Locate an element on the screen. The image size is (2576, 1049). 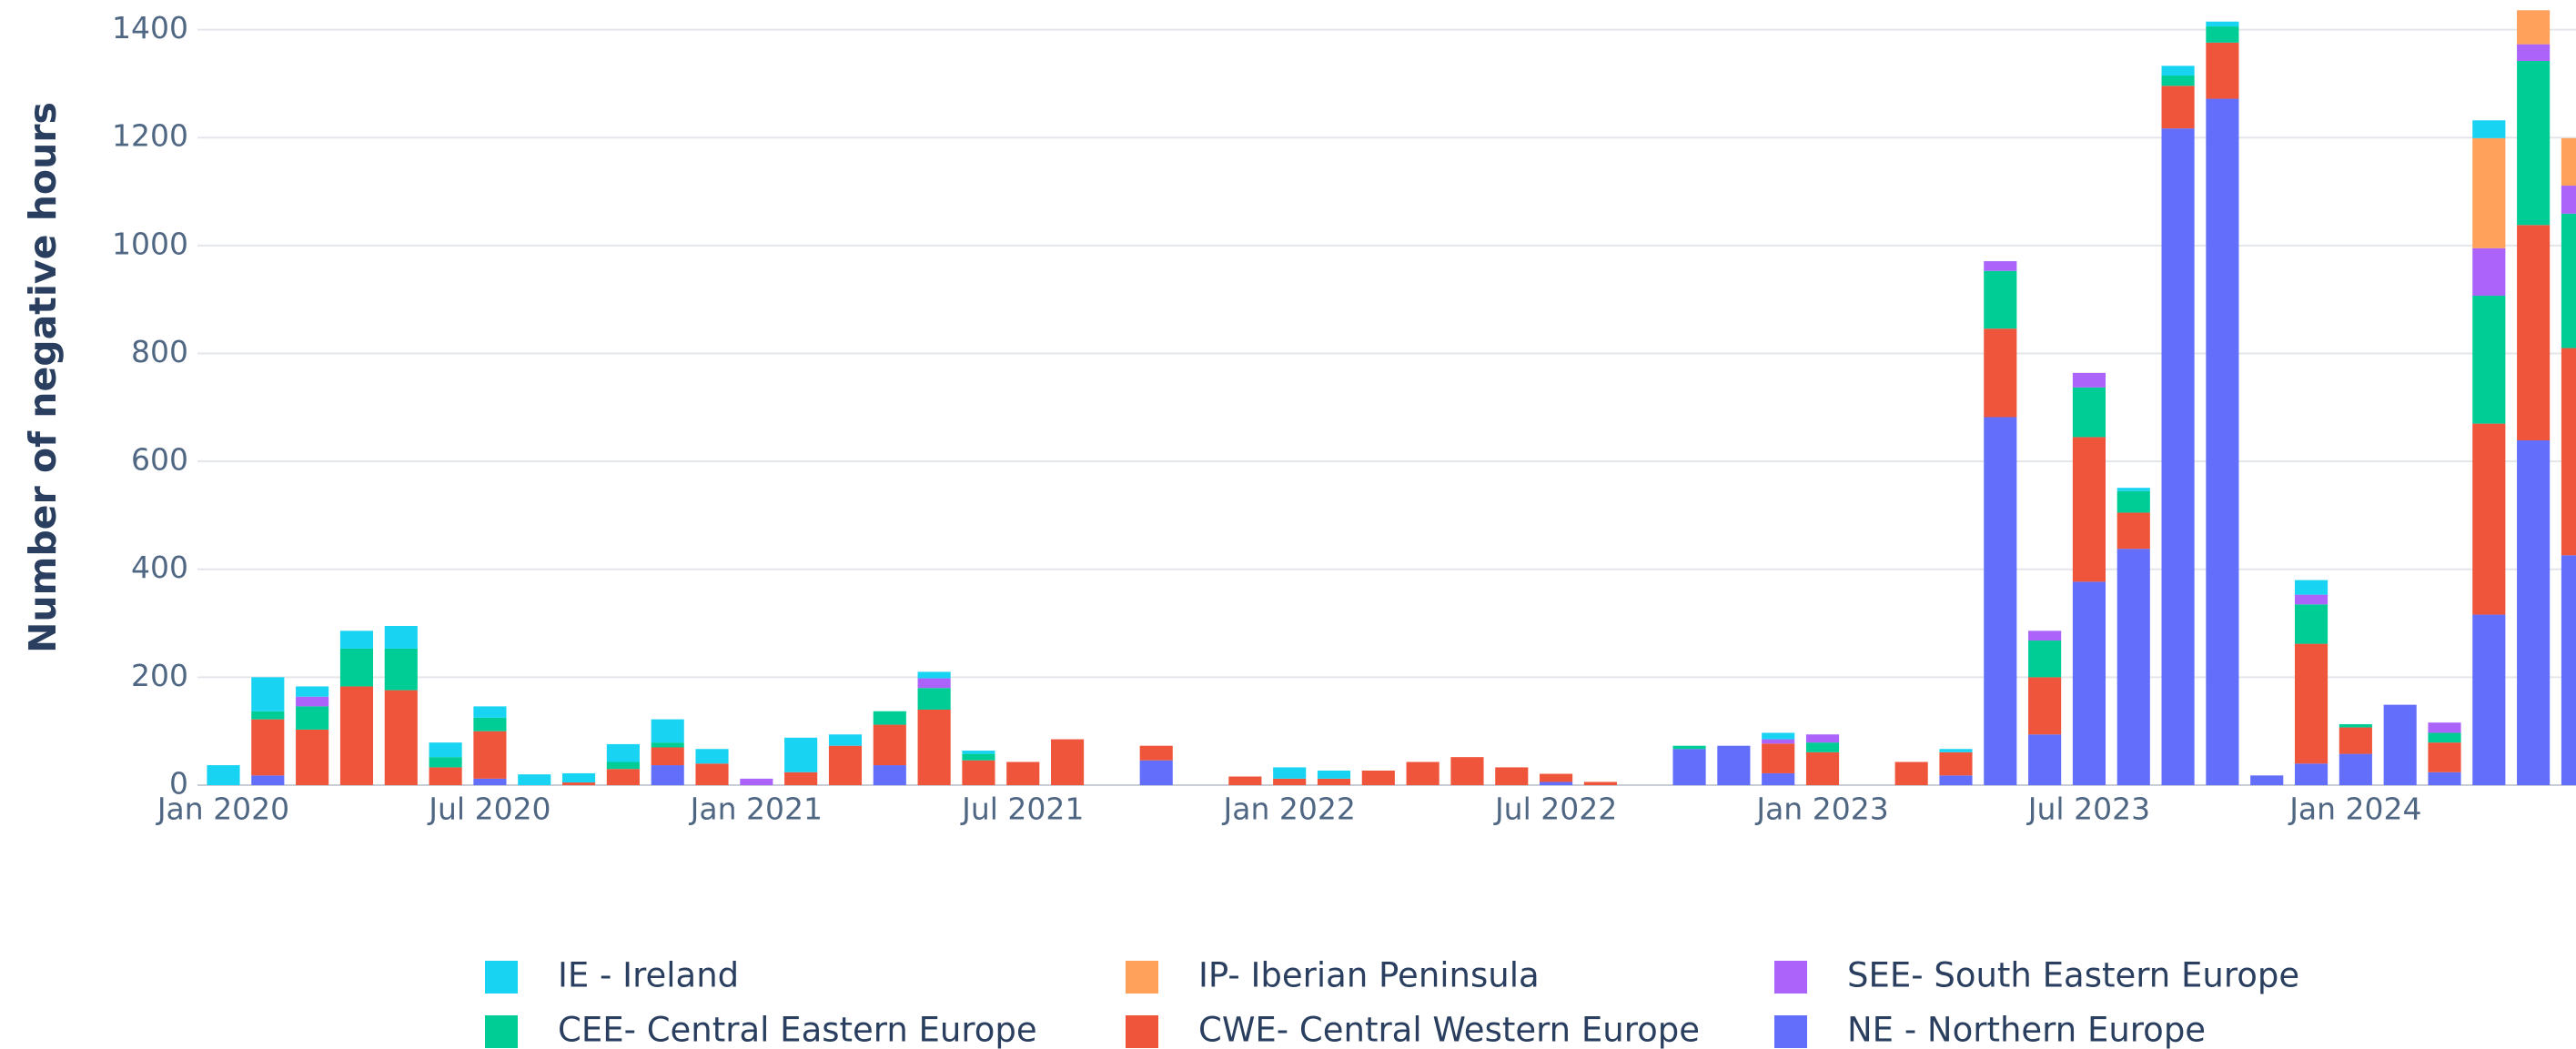
y-tick-label: 200 is located at coordinates (159, 675).